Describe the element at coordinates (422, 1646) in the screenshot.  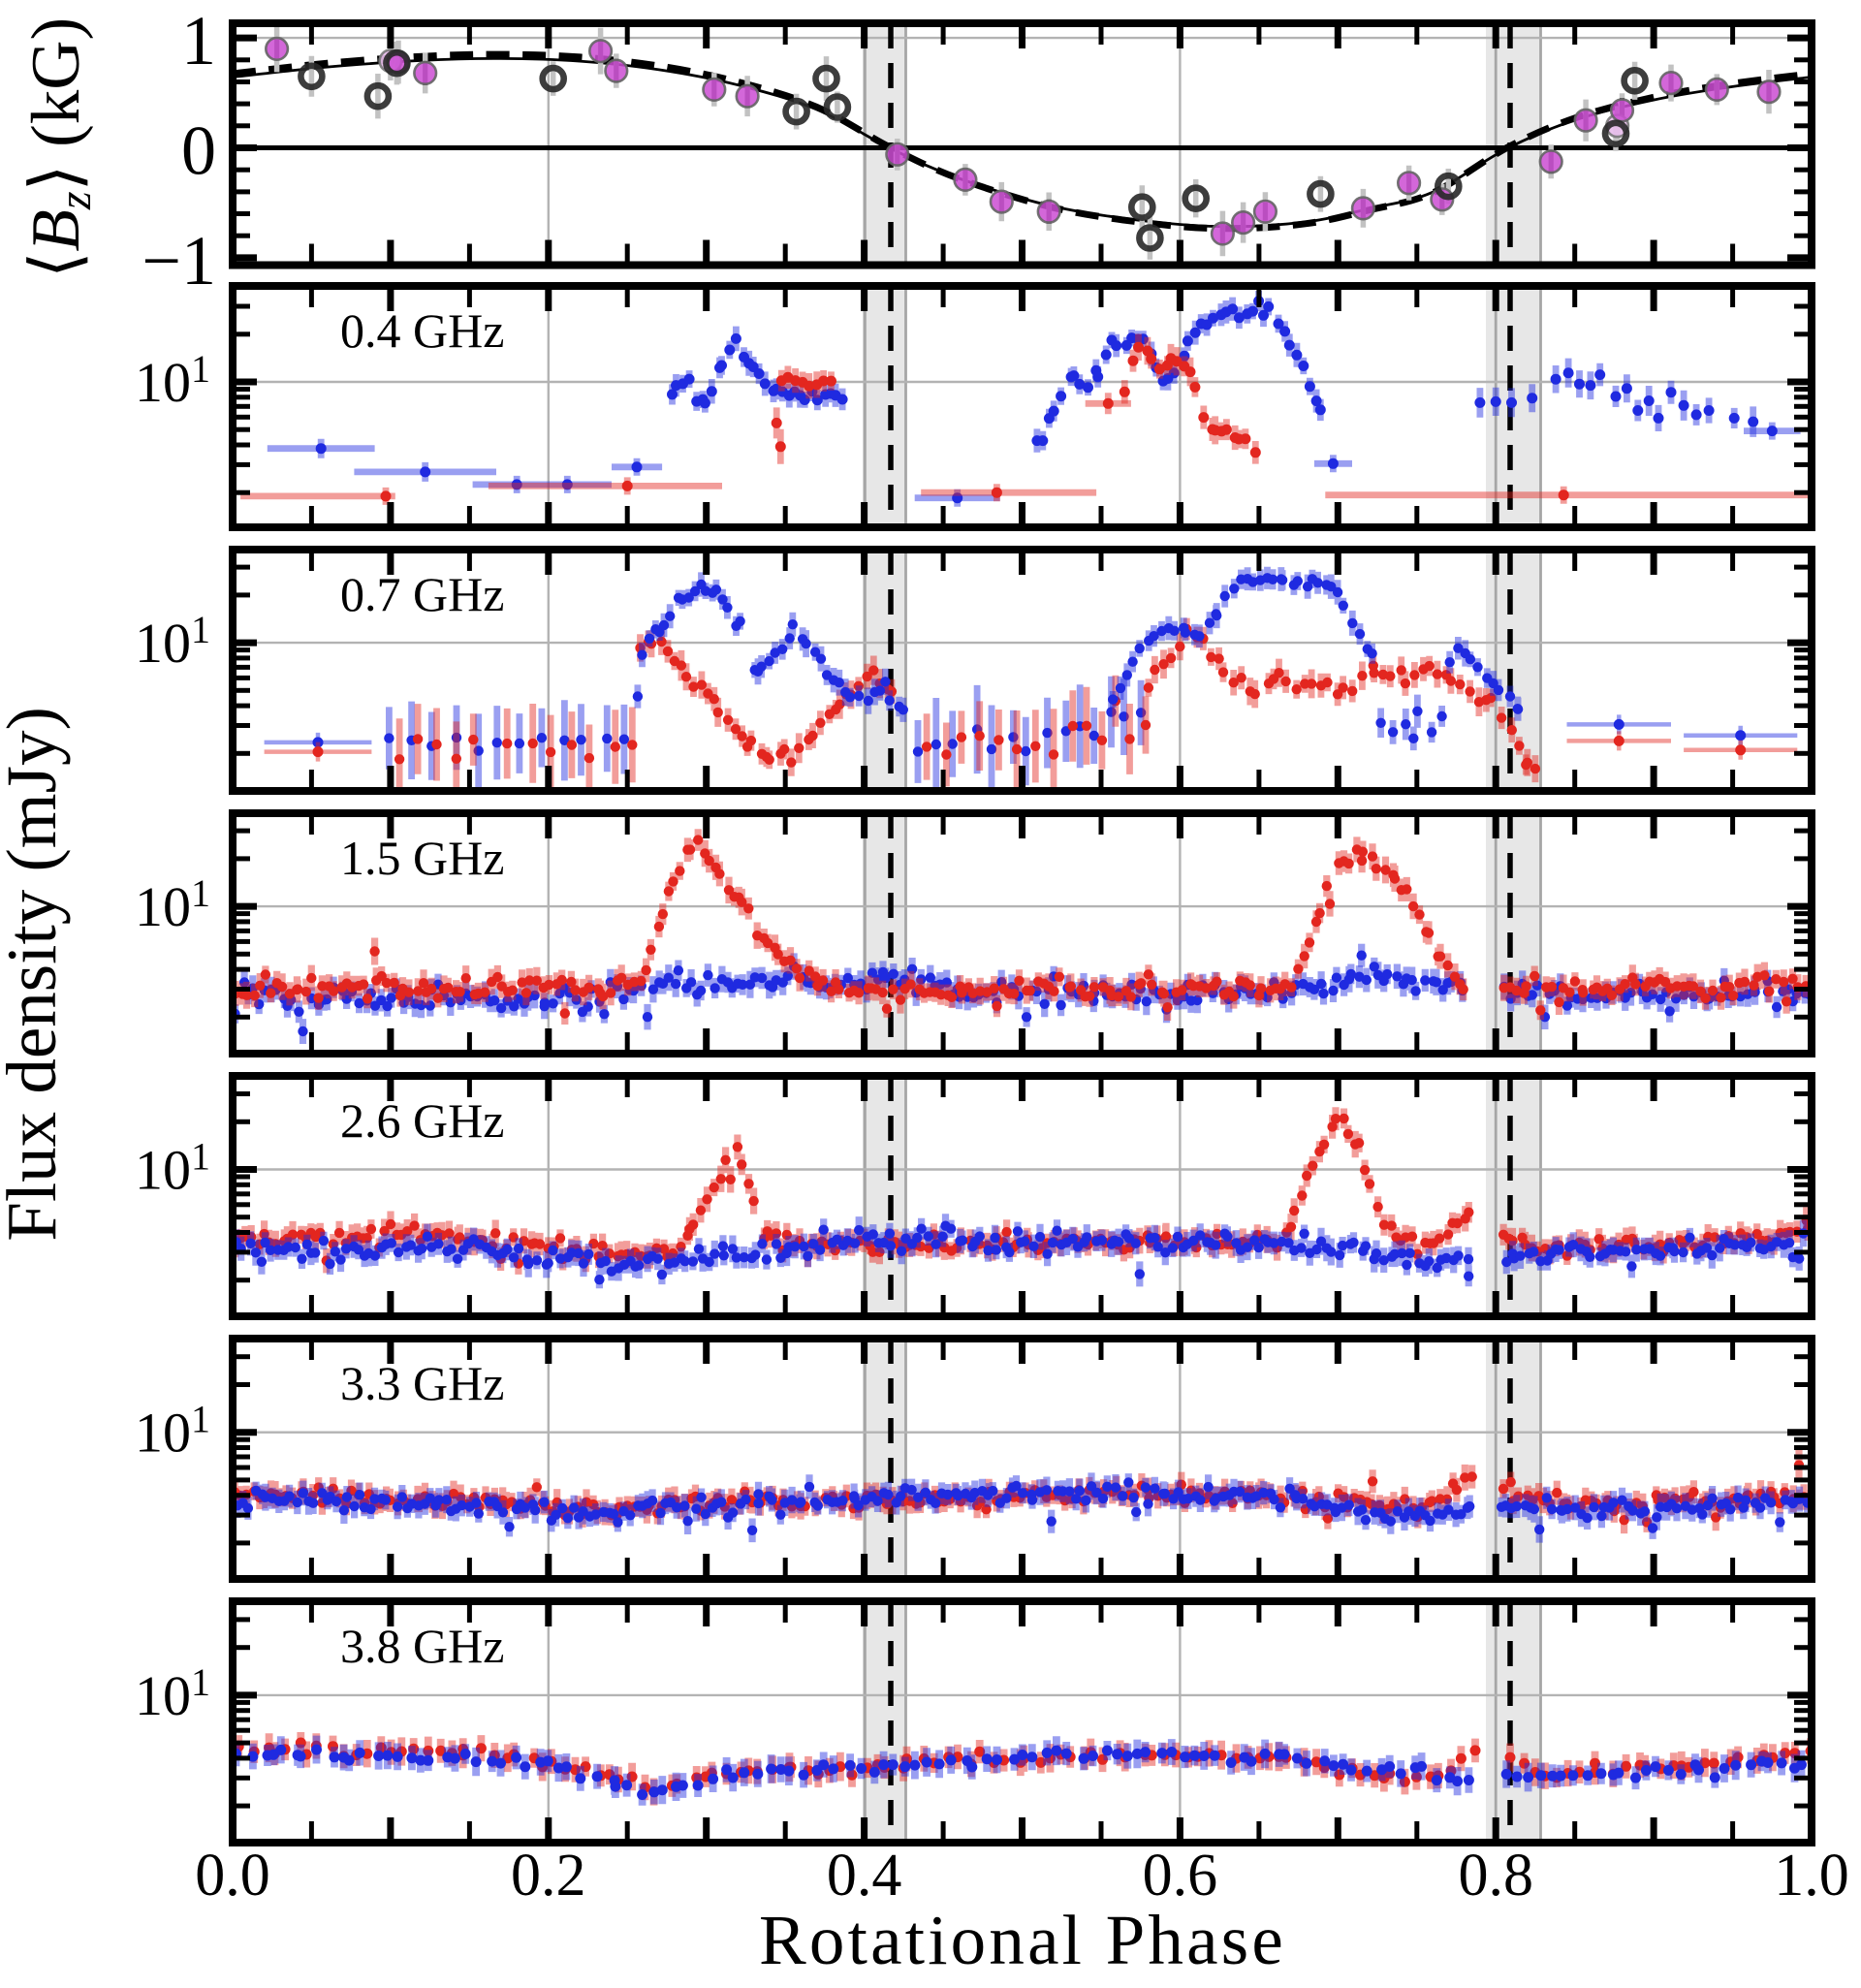
I see `svg-text: 3.8 GHz` at that location.